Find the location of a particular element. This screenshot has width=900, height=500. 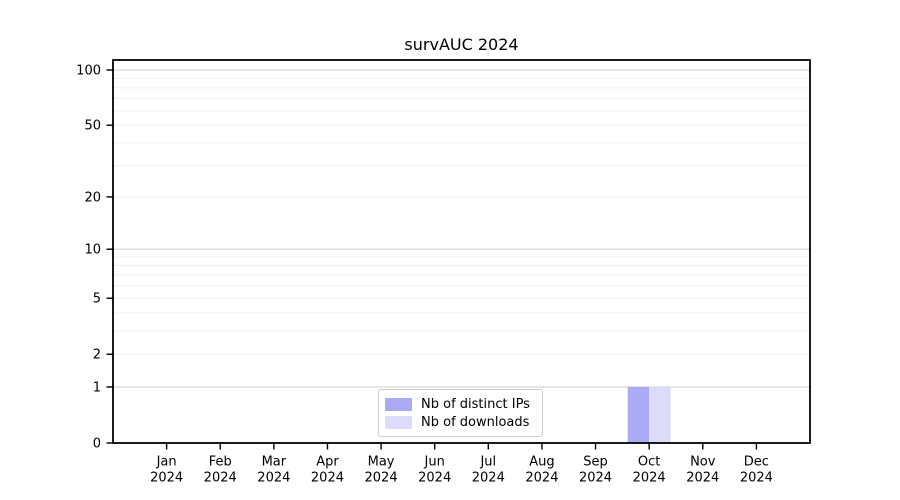

x-tick-label-month: Jan is located at coordinates (166, 462).